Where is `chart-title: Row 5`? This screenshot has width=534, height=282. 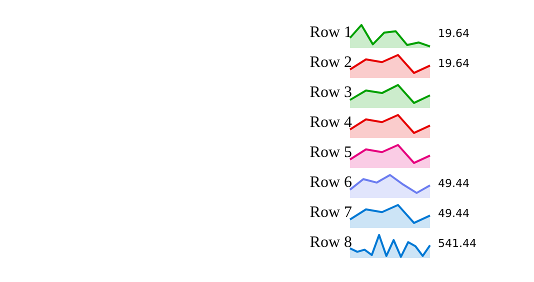
chart-title: Row 5 is located at coordinates (331, 153).